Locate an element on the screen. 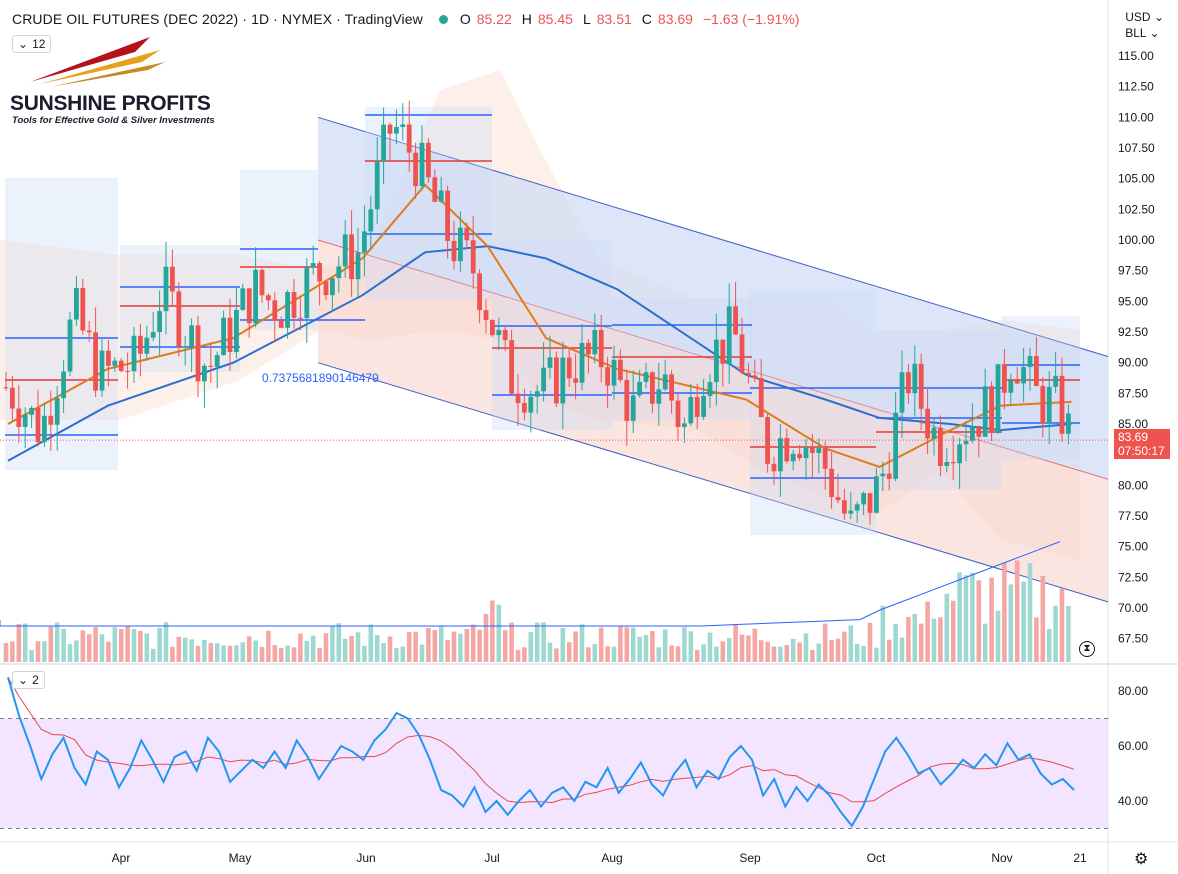 The height and width of the screenshot is (874, 1178). close-value: 83.69 is located at coordinates (675, 19).